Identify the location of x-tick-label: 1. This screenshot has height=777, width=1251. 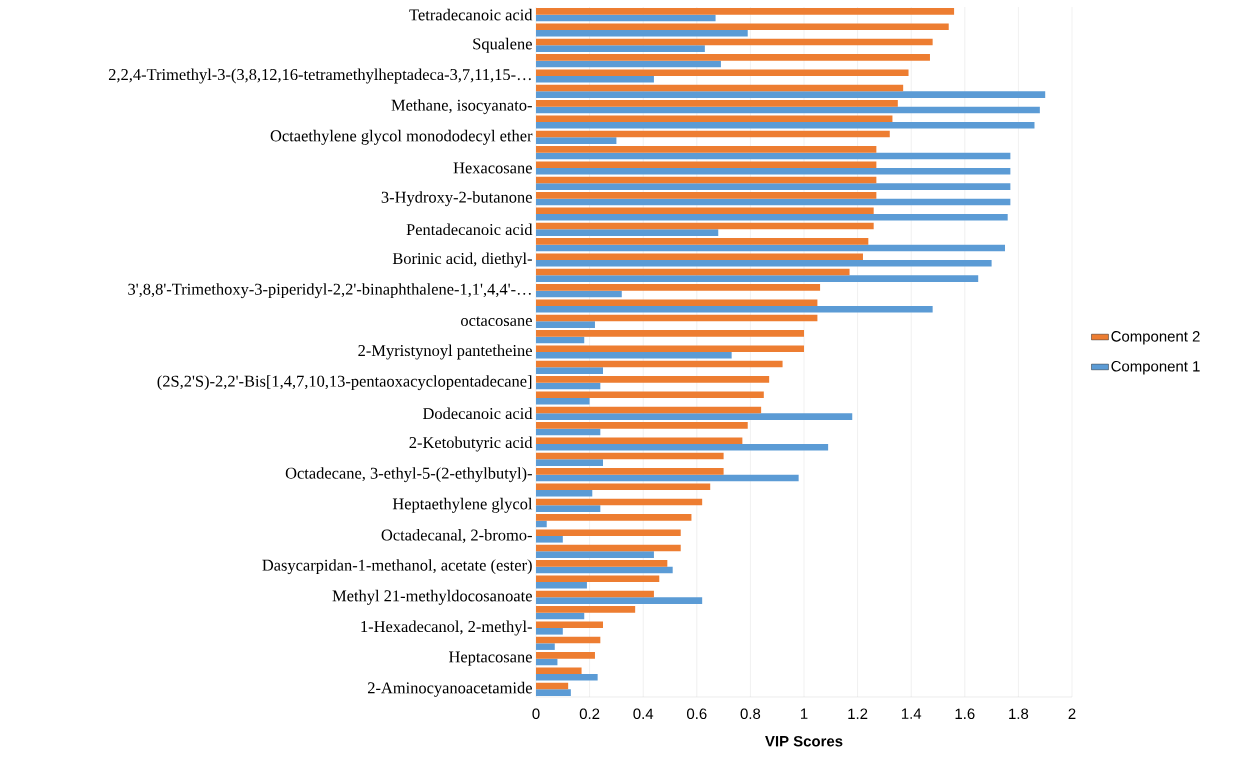
(804, 713).